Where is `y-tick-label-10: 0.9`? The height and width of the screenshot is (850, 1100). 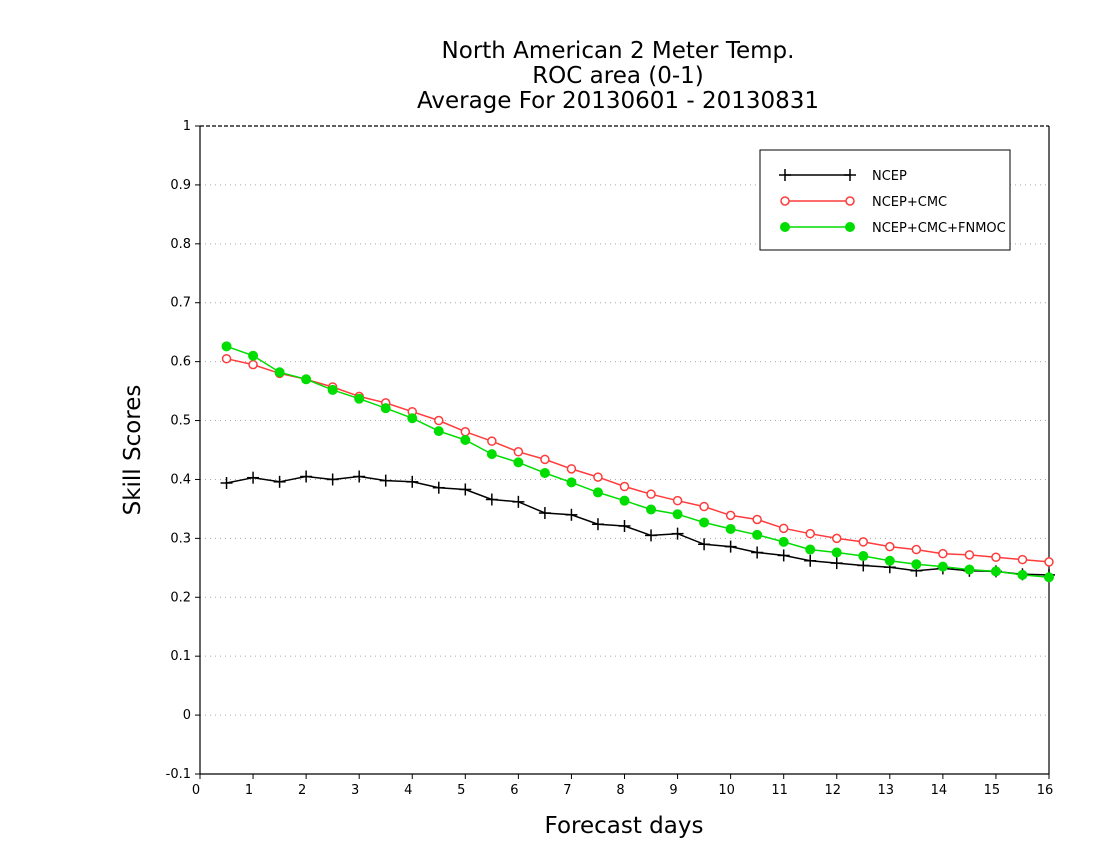 y-tick-label-10: 0.9 is located at coordinates (180, 185).